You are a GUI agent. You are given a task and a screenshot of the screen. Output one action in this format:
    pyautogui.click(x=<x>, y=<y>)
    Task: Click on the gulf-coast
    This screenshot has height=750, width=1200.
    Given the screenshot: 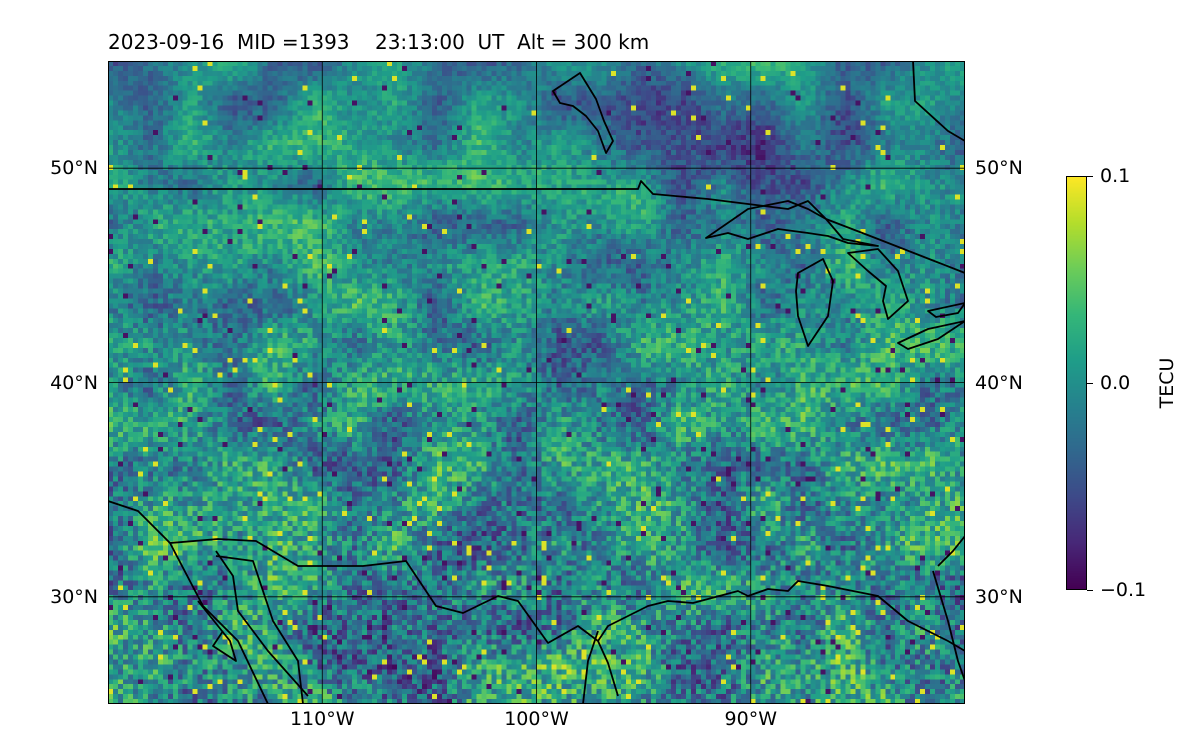 What is the action you would take?
    pyautogui.click(x=781, y=616)
    